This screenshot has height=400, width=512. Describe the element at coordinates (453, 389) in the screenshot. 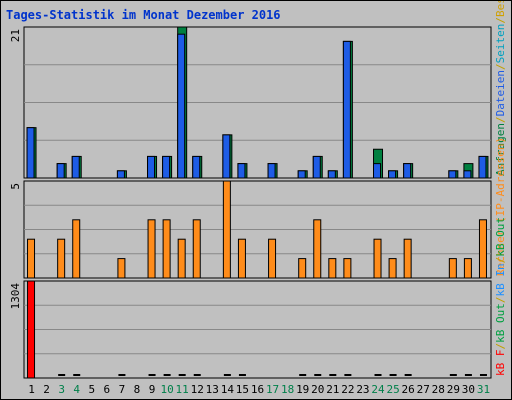

I see `x-tick-label-29: 29` at that location.